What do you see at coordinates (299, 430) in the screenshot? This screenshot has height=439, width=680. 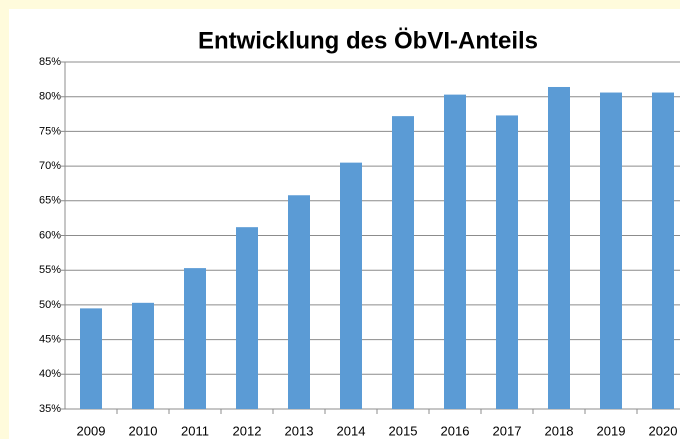 I see `x-tick-label: 2013` at bounding box center [299, 430].